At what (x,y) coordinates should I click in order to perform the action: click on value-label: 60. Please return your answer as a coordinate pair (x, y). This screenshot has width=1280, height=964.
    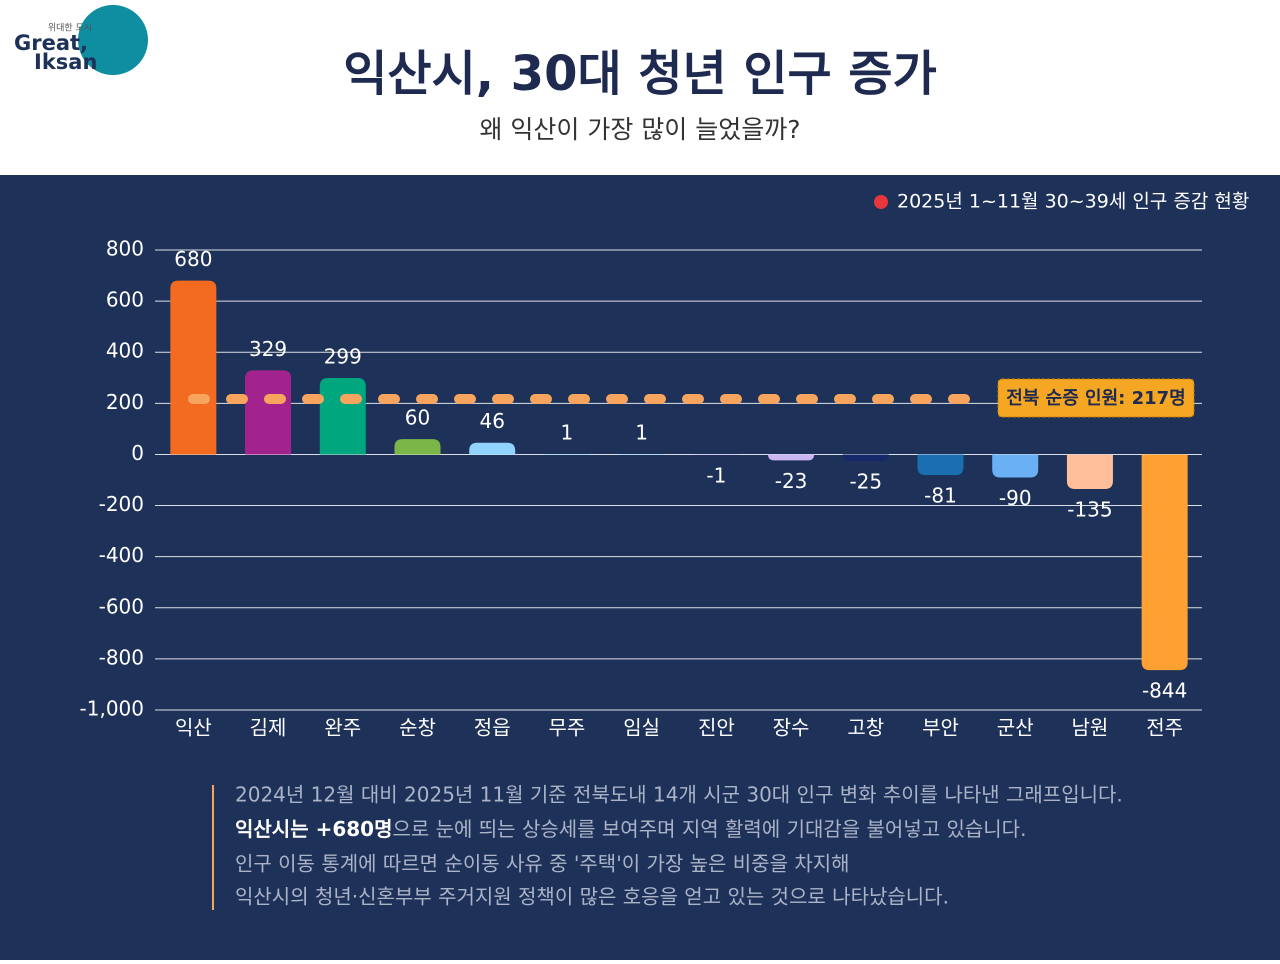
    Looking at the image, I should click on (417, 418).